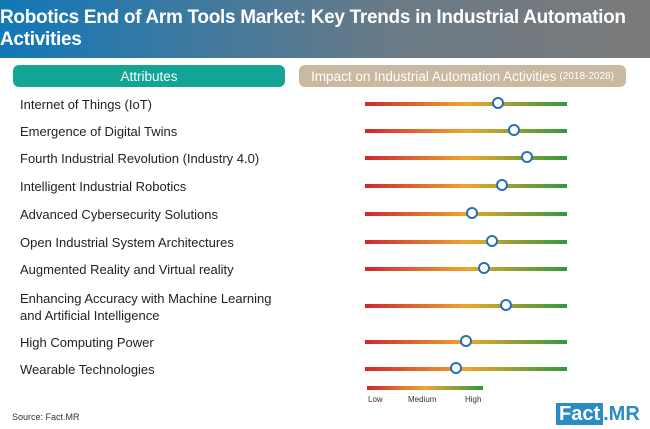 This screenshot has height=429, width=650. Describe the element at coordinates (149, 76) in the screenshot. I see `attributes-header: Attributes` at that location.